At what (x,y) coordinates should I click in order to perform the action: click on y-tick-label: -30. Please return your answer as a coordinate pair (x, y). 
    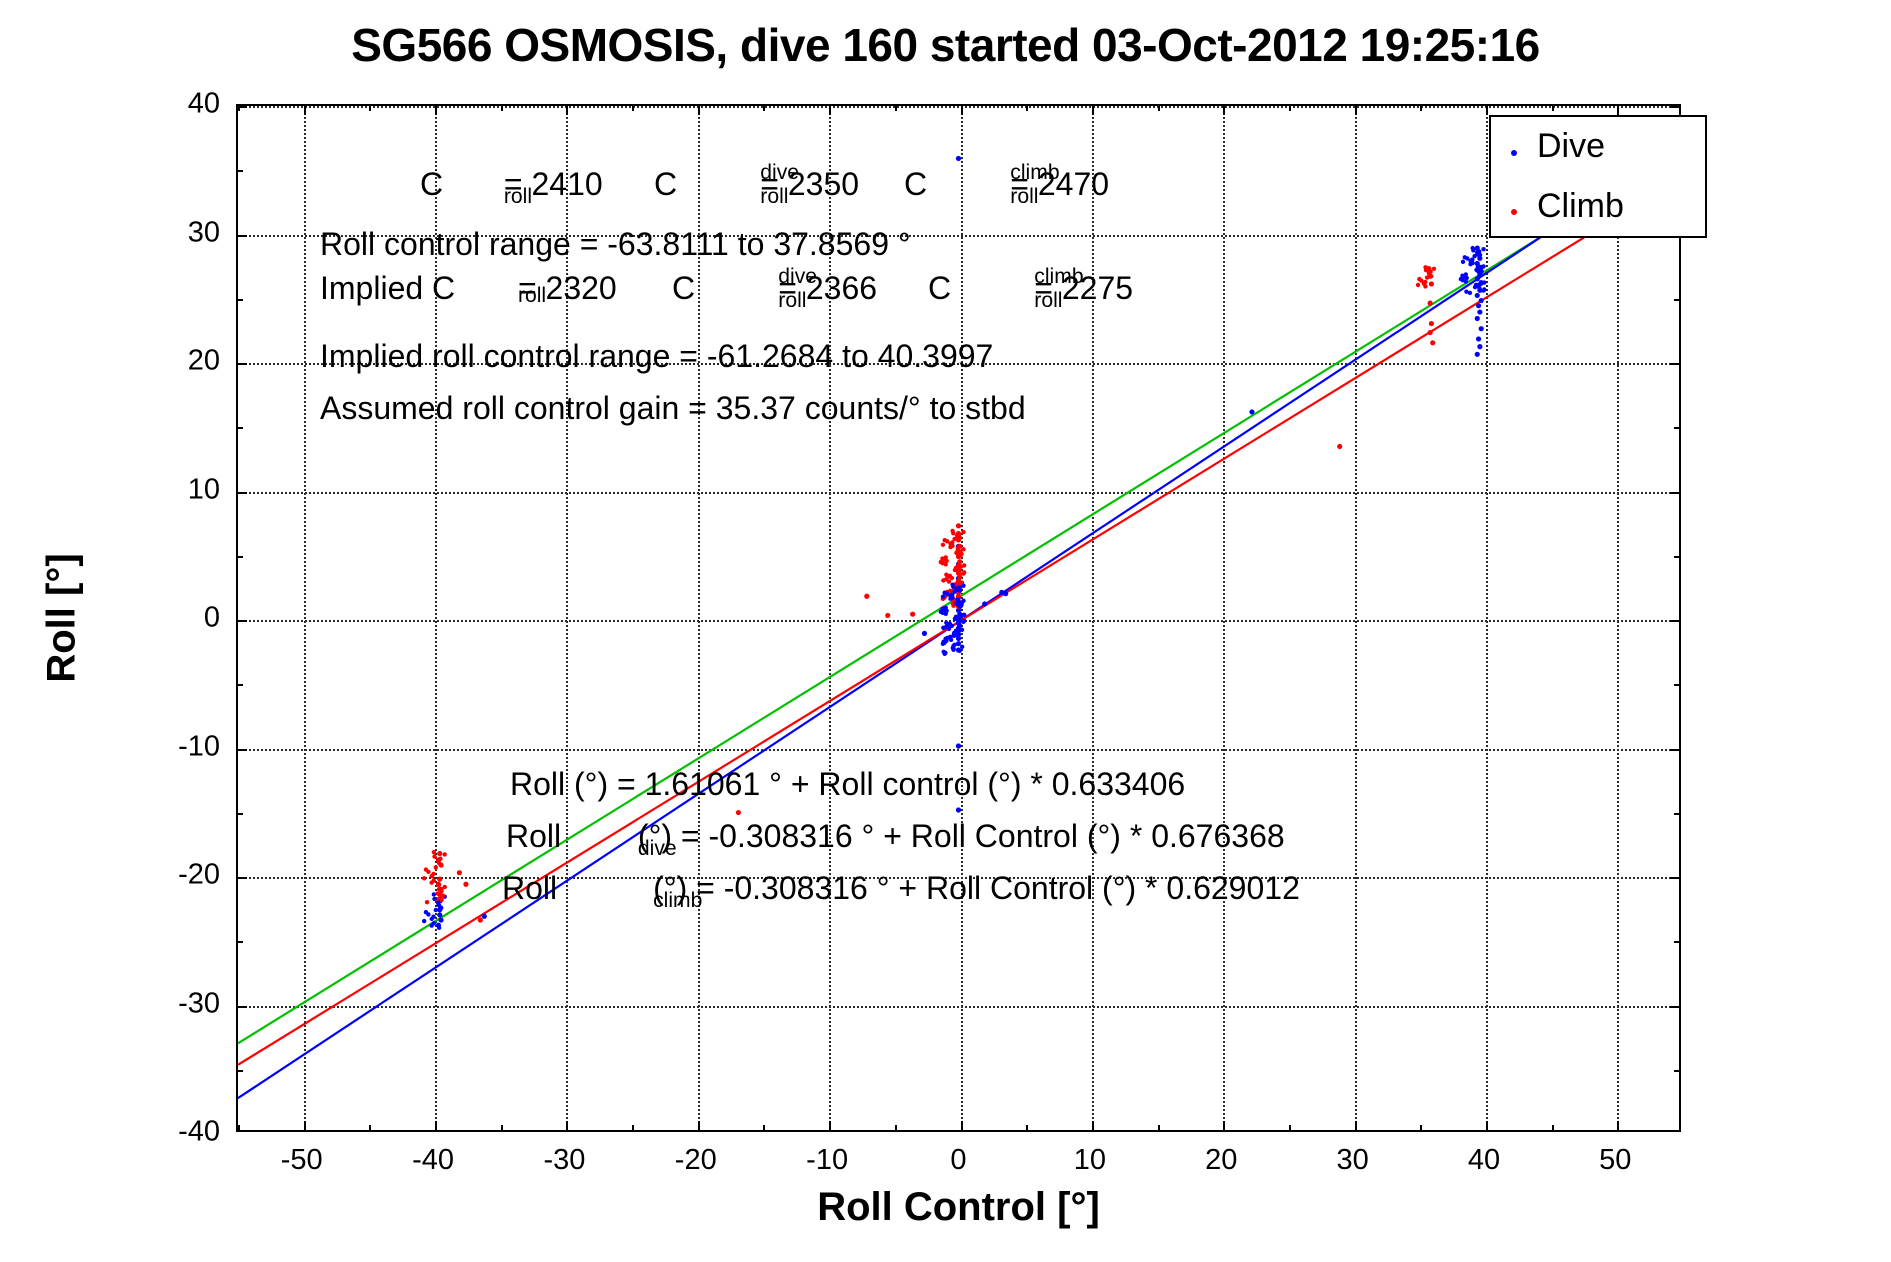
    Looking at the image, I should click on (199, 1003).